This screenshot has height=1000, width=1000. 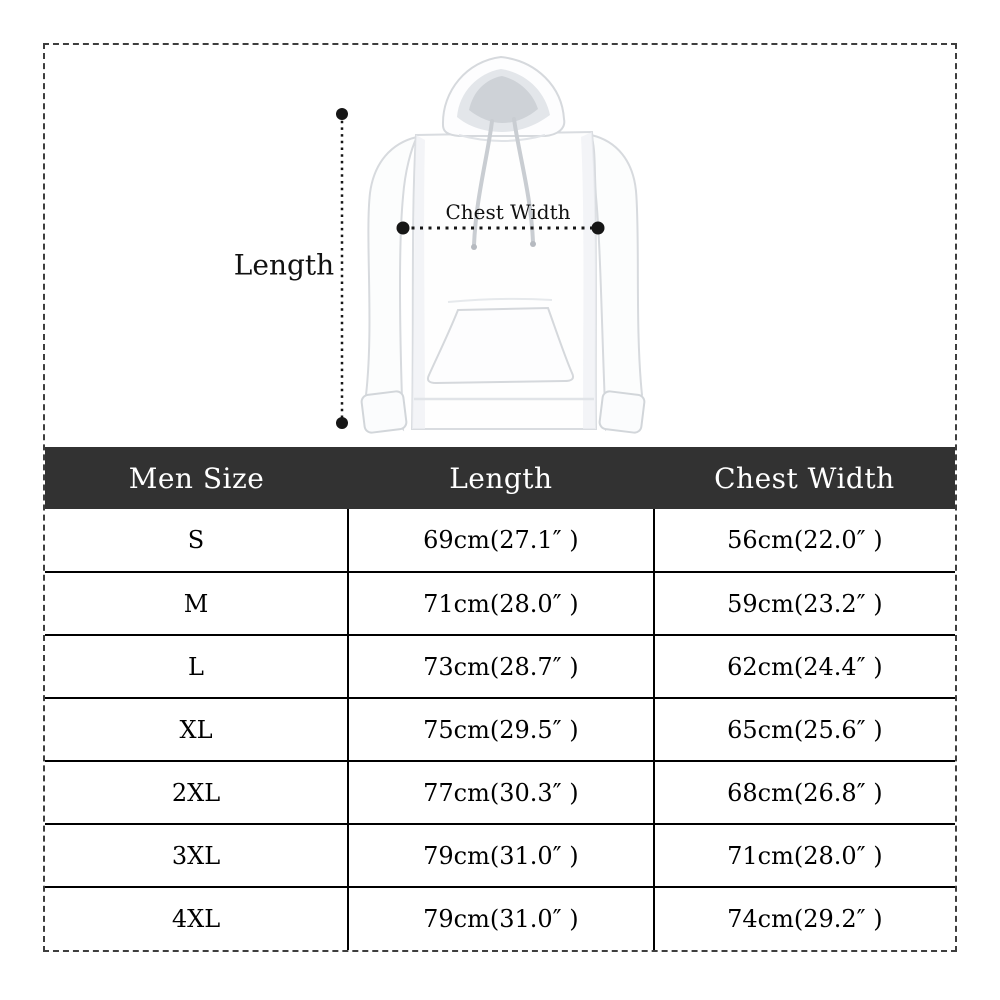 What do you see at coordinates (342, 114) in the screenshot?
I see `length-line-top-dot` at bounding box center [342, 114].